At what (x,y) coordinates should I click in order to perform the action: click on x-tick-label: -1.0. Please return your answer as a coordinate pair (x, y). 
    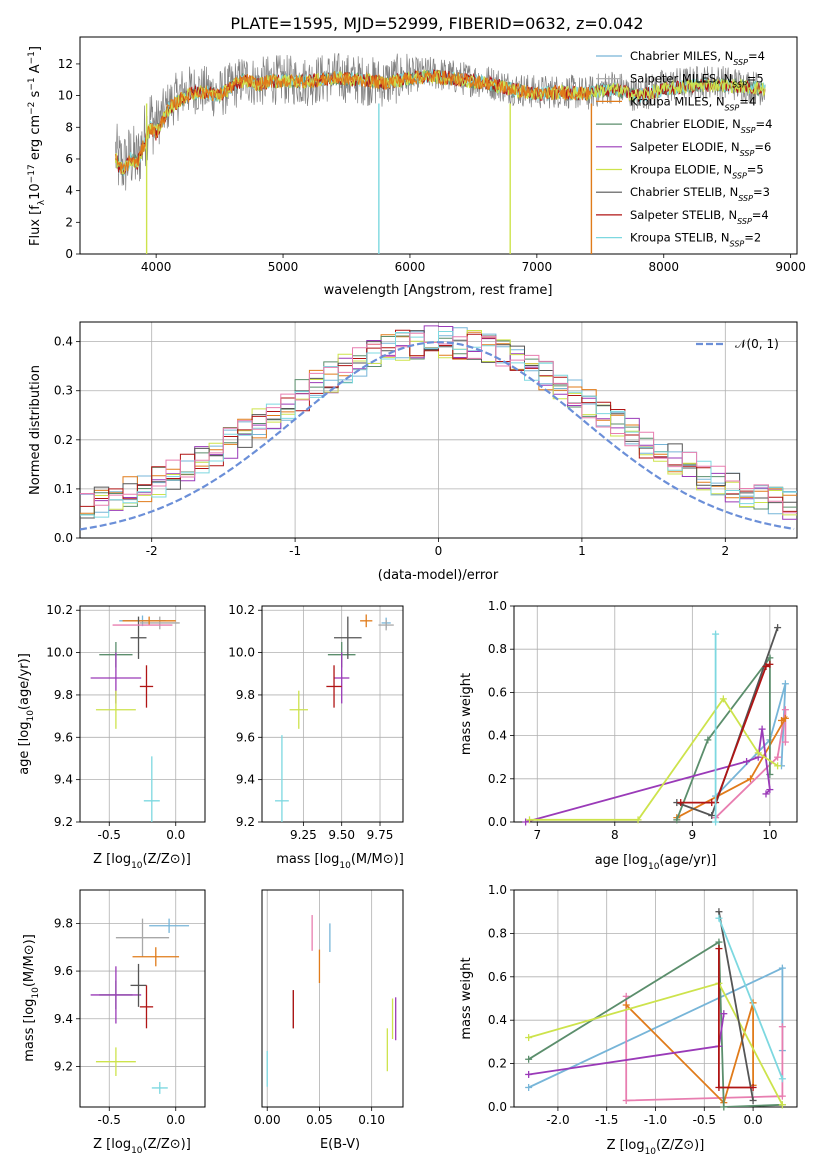
    Looking at the image, I should click on (655, 1120).